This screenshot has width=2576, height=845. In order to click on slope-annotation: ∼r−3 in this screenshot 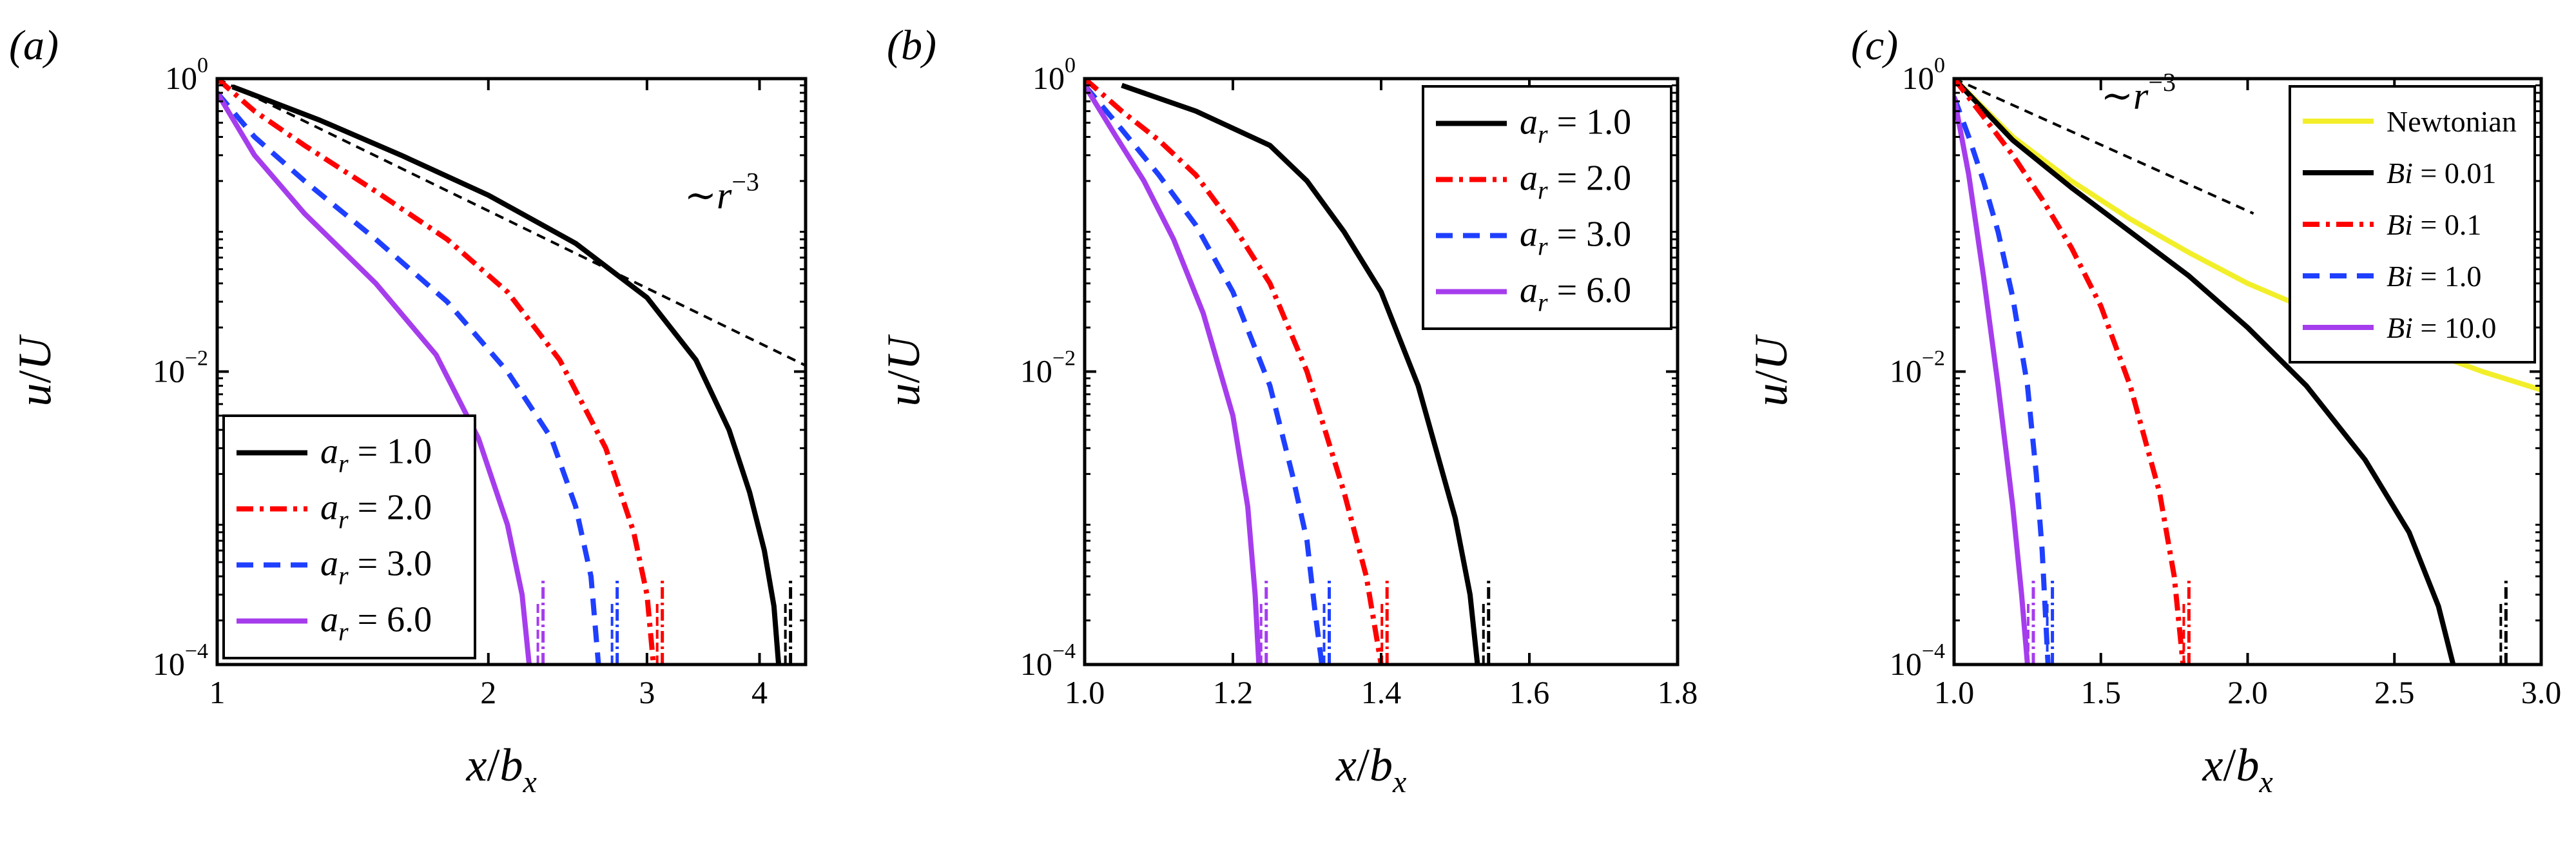, I will do `click(2138, 92)`.